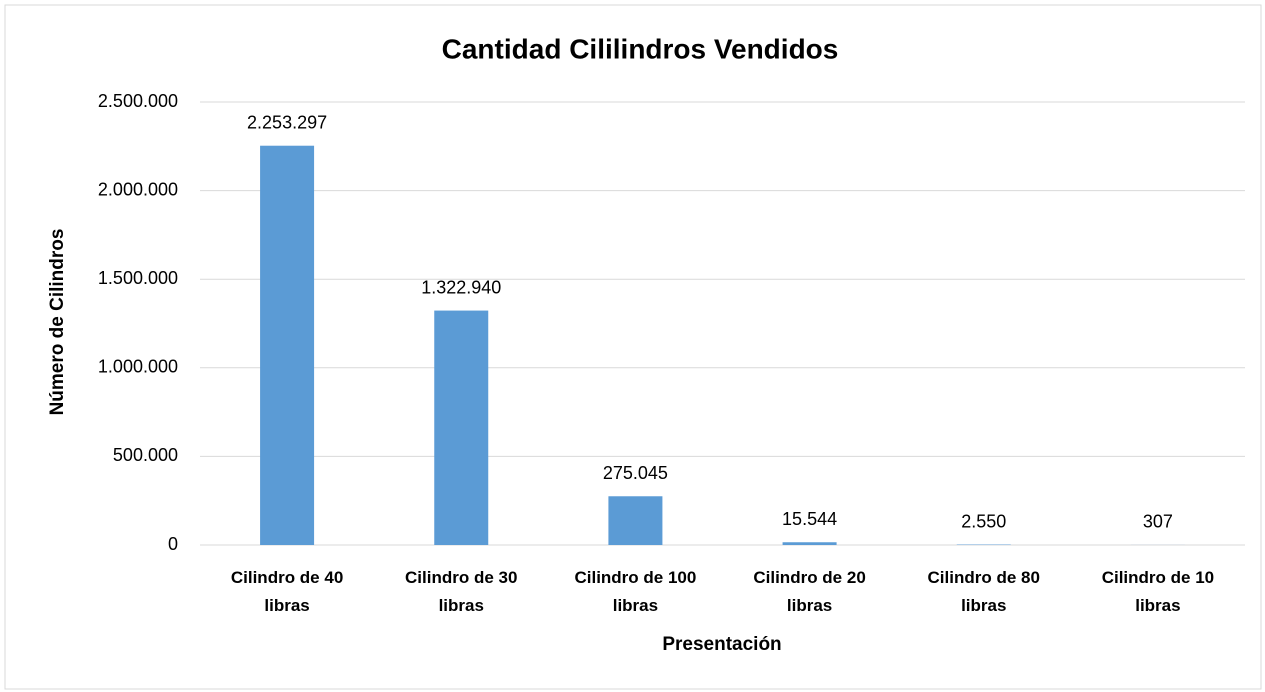 This screenshot has width=1265, height=692. I want to click on x-tick-label: Cilindro de 20 libras, so click(809, 591).